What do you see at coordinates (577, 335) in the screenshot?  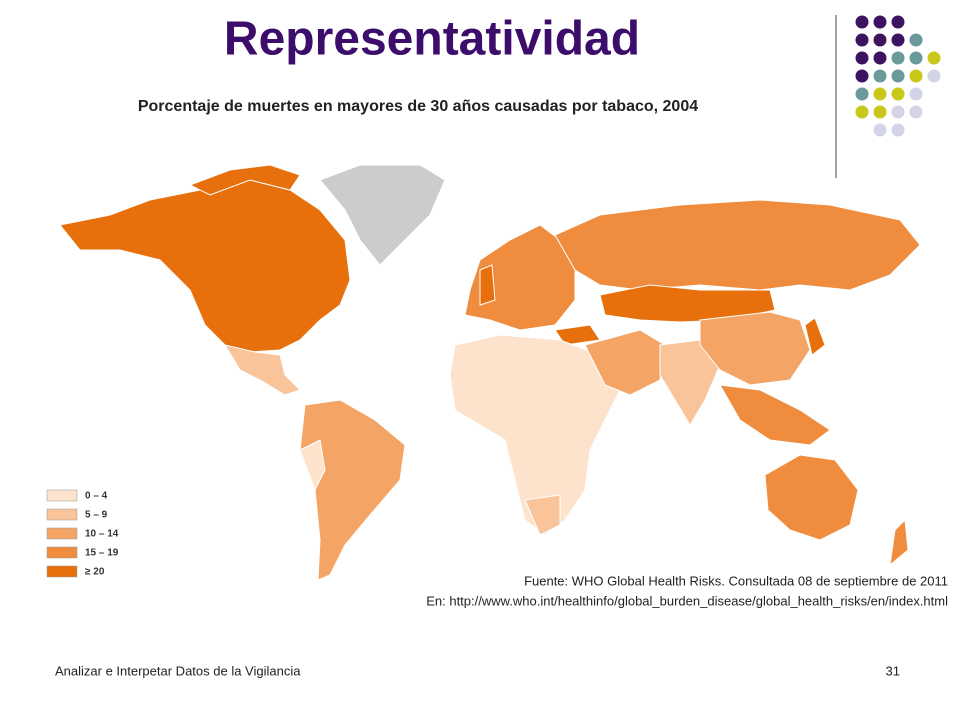 I see `turkey` at bounding box center [577, 335].